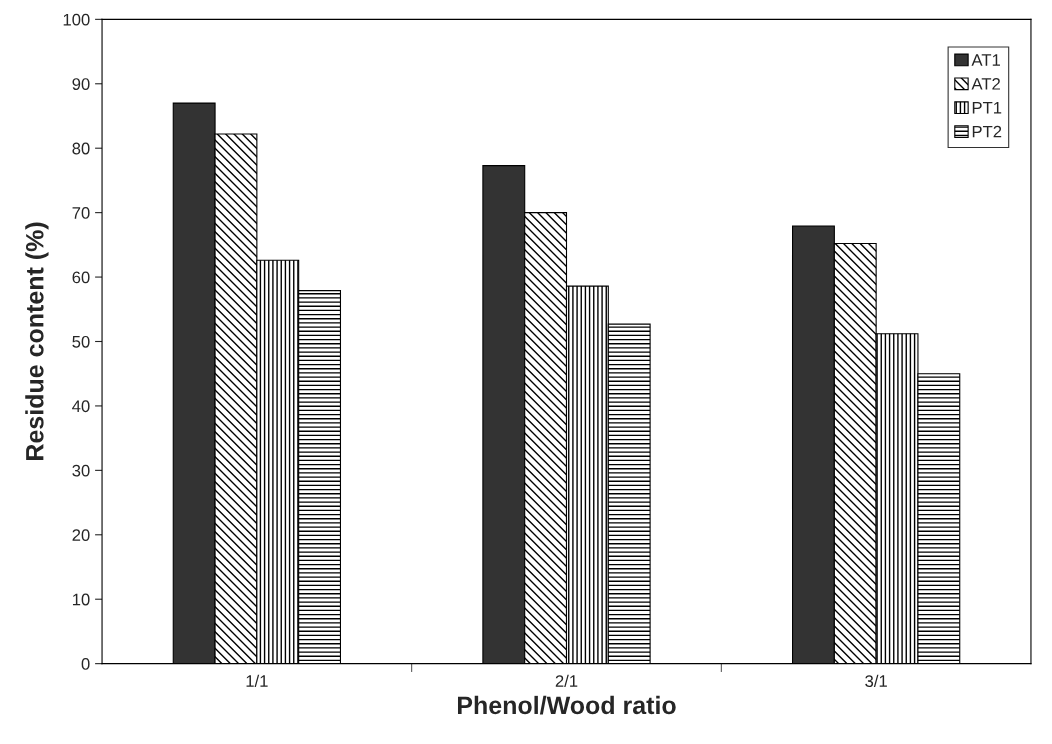  Describe the element at coordinates (81, 599) in the screenshot. I see `y-tick-label: 10` at that location.